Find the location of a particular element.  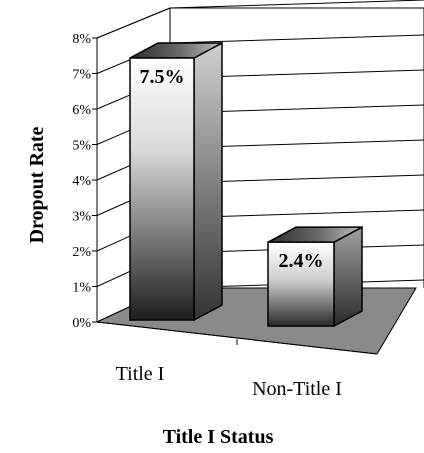

data-label-2: 2.4% is located at coordinates (301, 261).